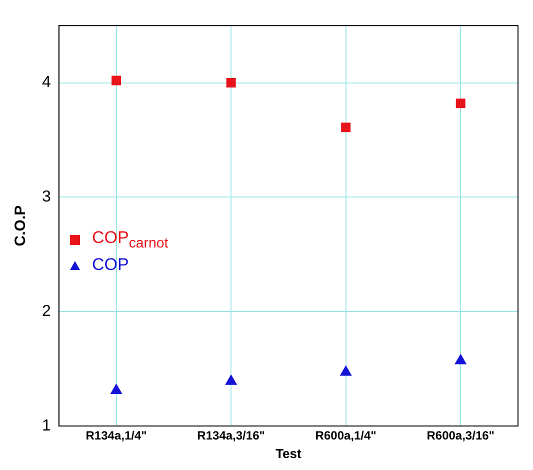 This screenshot has height=470, width=533. I want to click on legend-label: COP, so click(110, 265).